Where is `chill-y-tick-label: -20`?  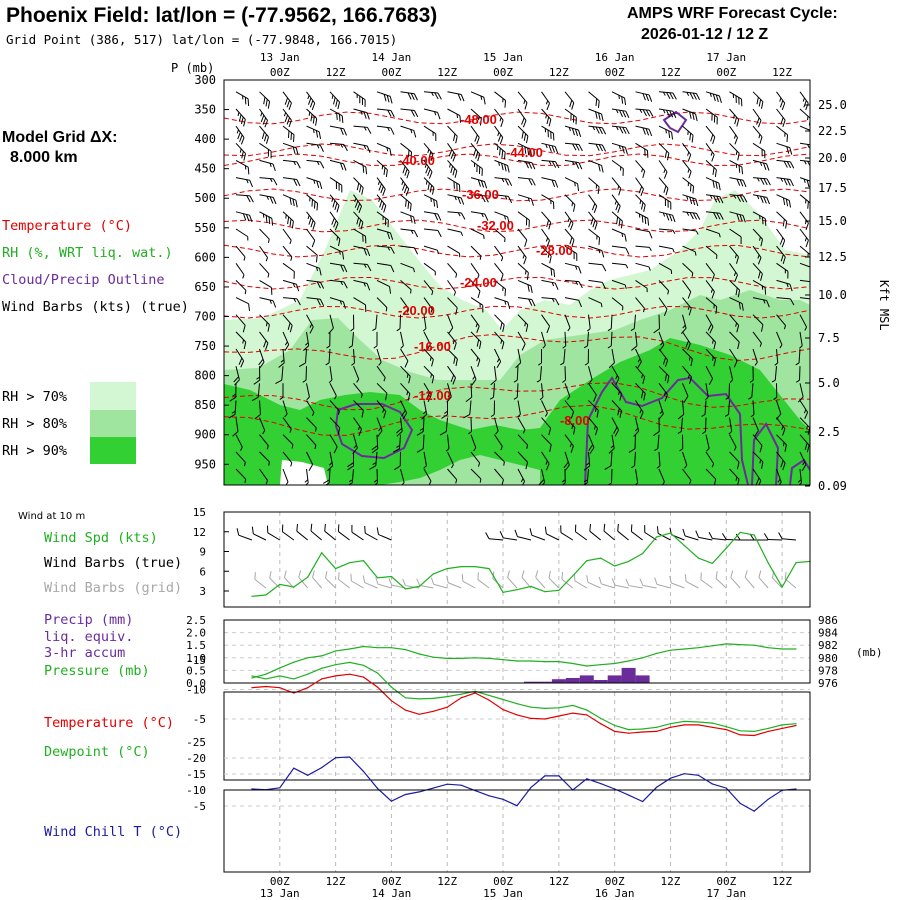 chill-y-tick-label: -20 is located at coordinates (196, 758).